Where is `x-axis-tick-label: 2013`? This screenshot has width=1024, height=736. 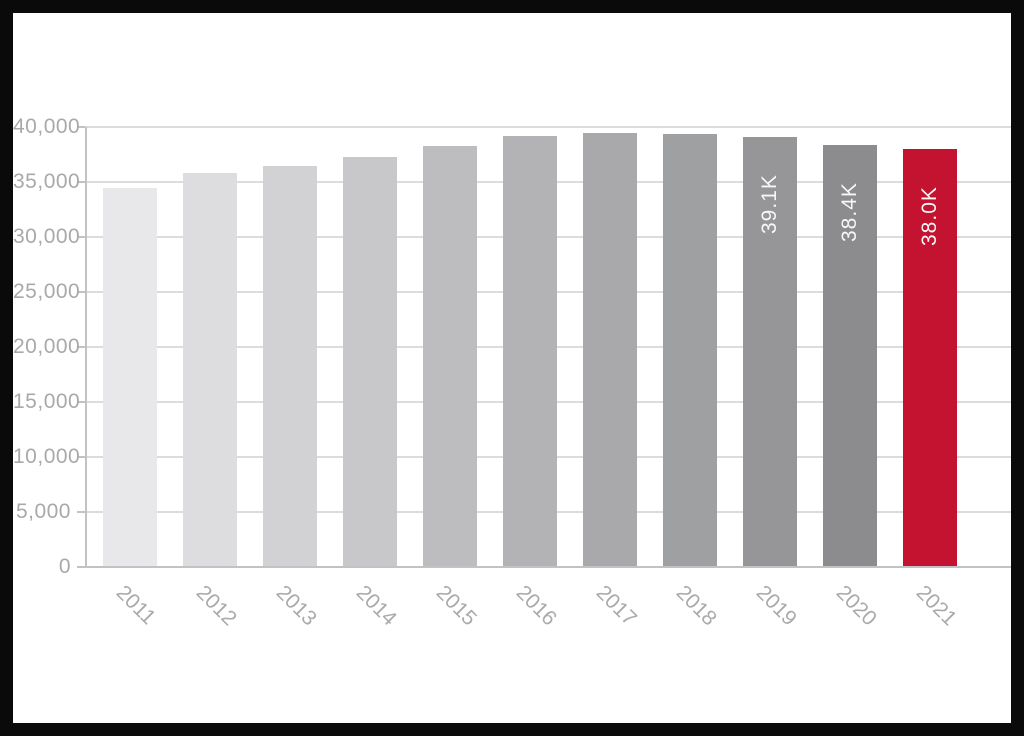
x-axis-tick-label: 2013 is located at coordinates (296, 606).